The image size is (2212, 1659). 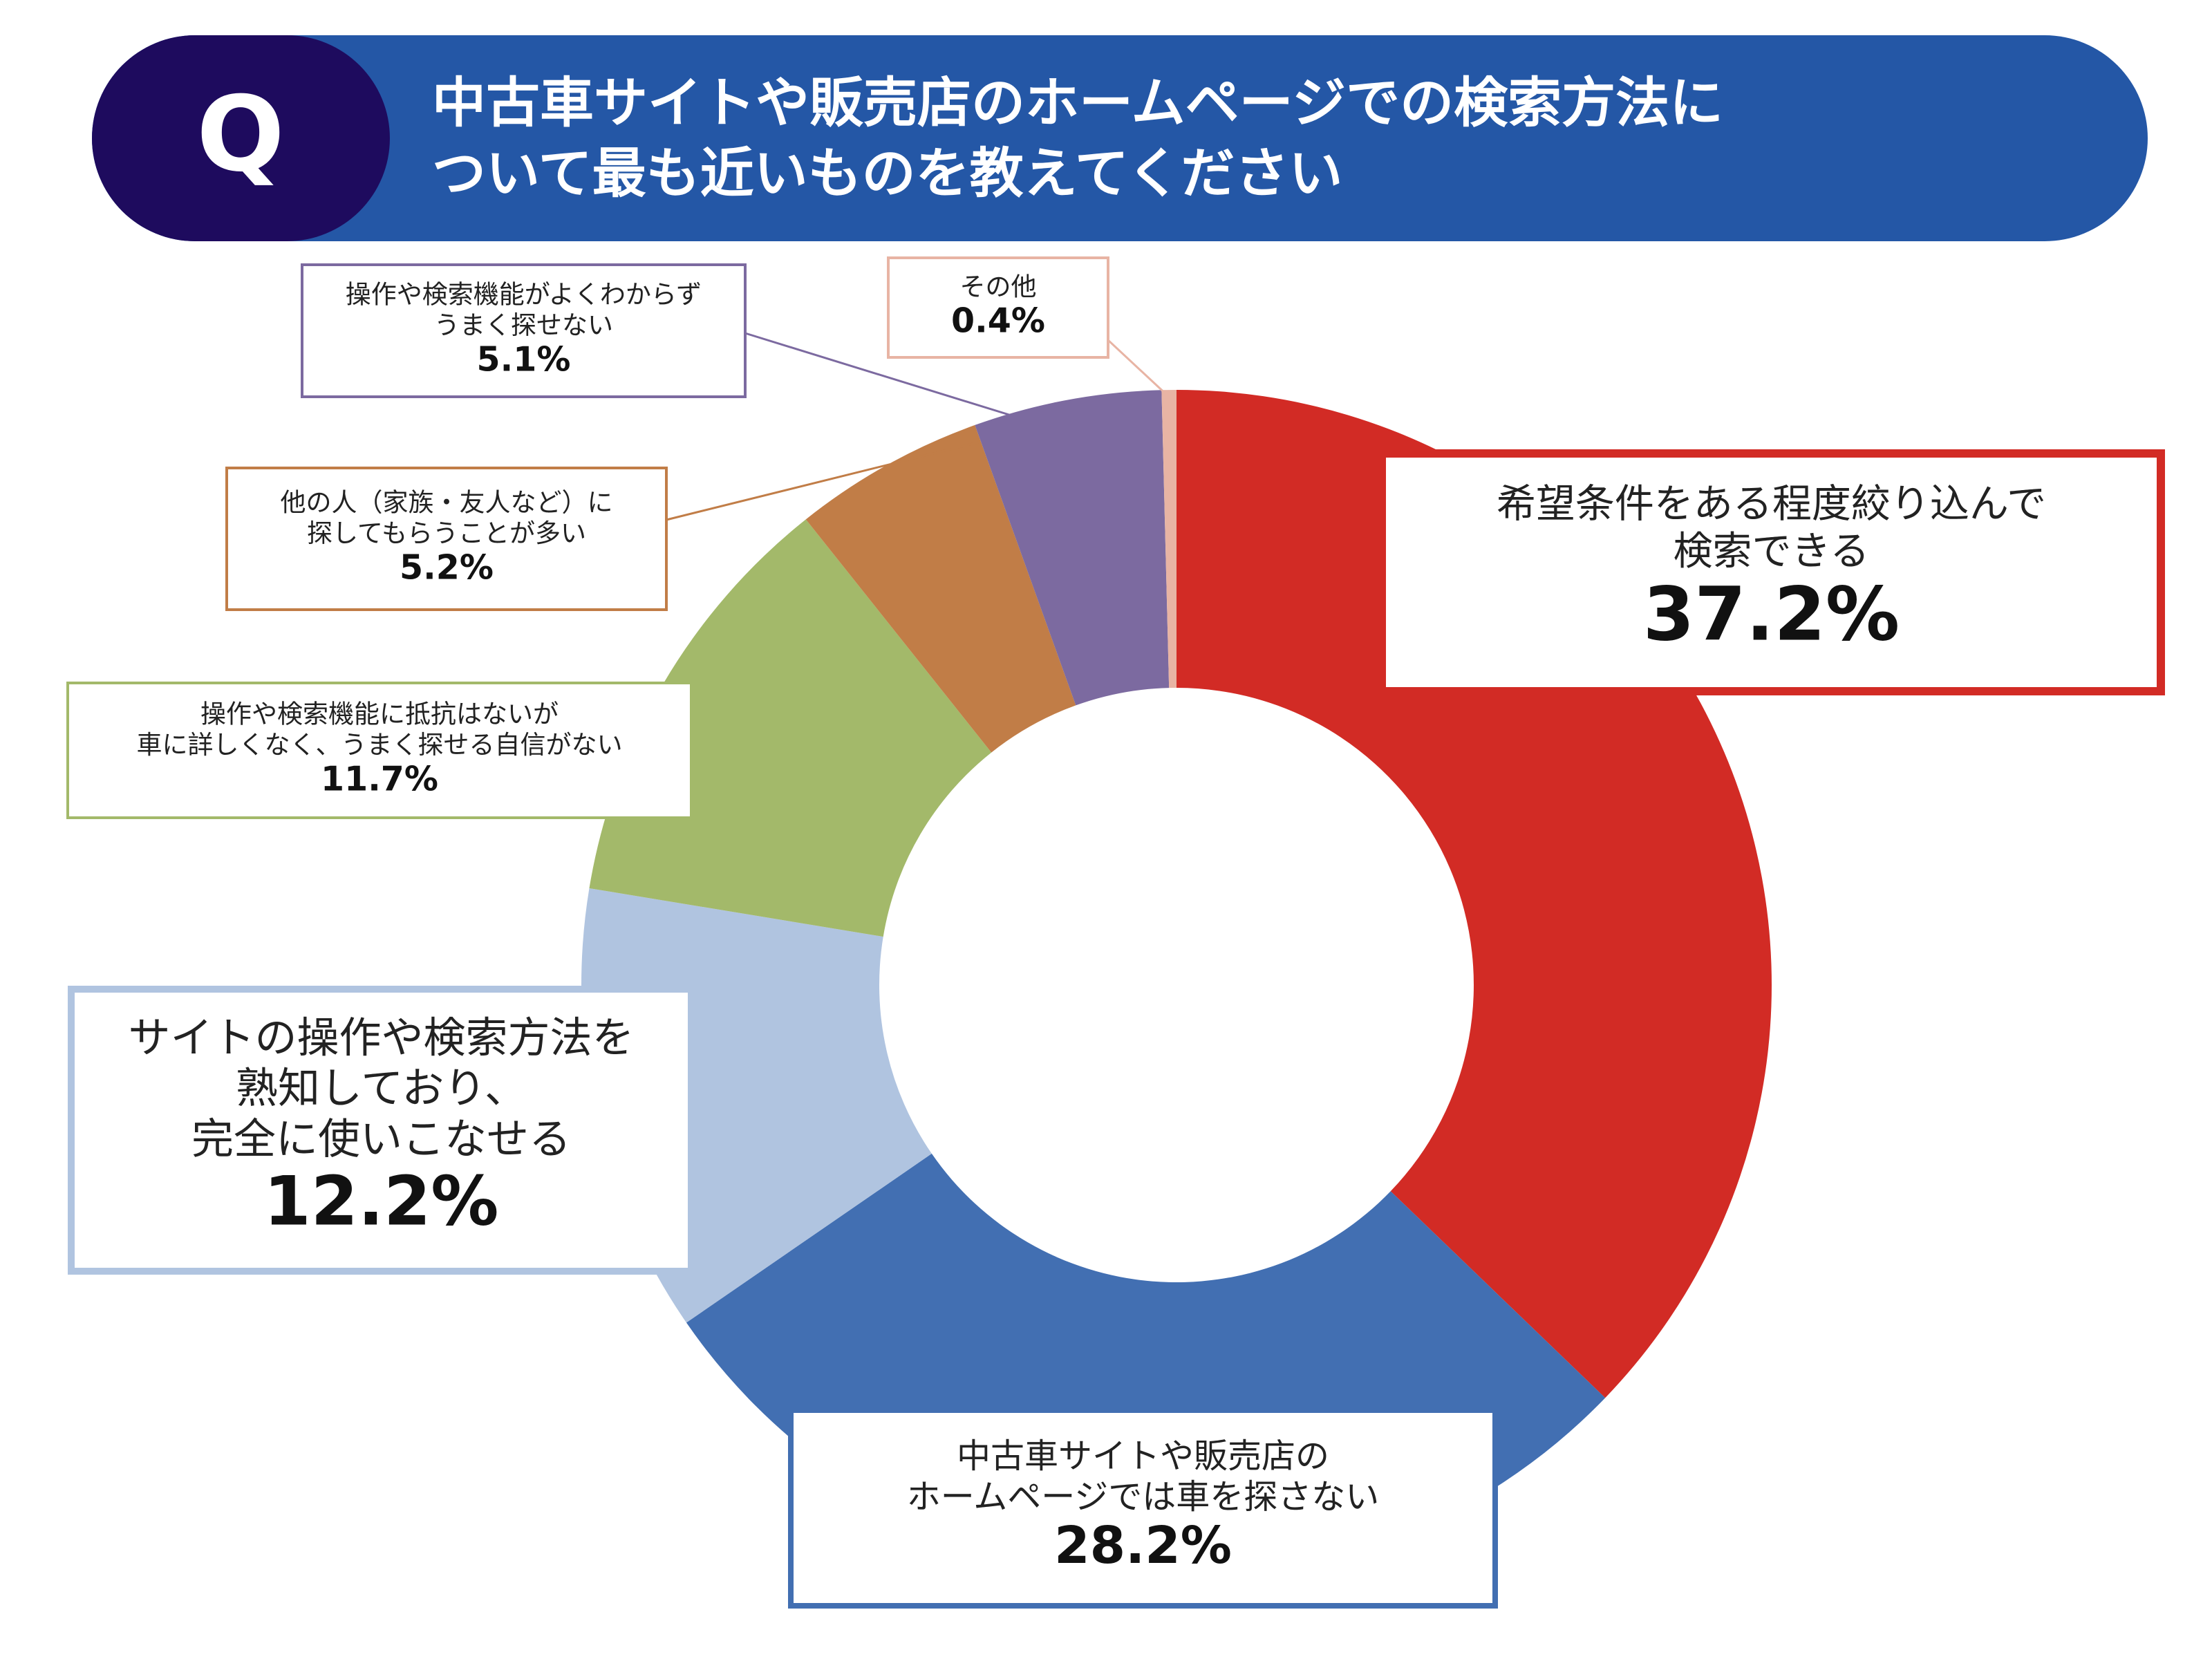 What do you see at coordinates (381, 1088) in the screenshot?
I see `category-label: 熟知しており、` at bounding box center [381, 1088].